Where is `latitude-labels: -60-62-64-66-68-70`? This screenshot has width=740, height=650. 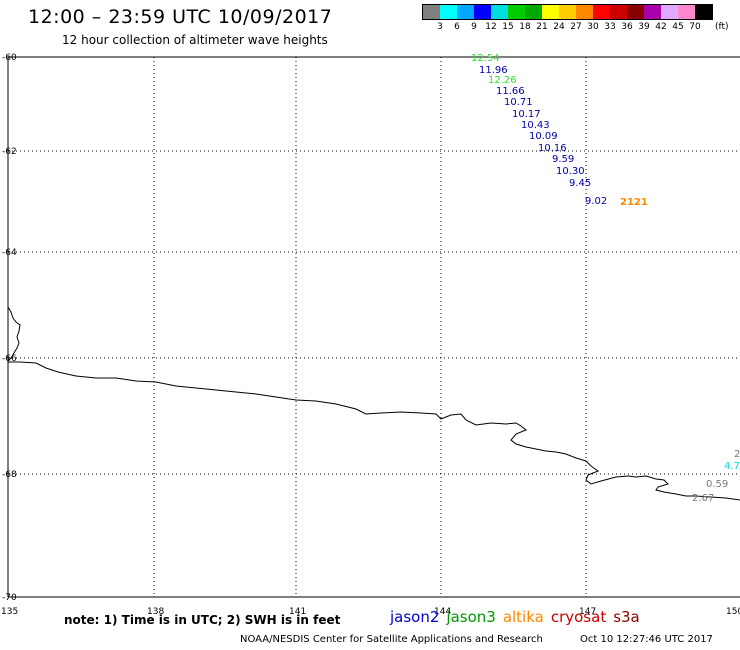
latitude-labels: -60-62-64-66-68-70 is located at coordinates (9, 328).